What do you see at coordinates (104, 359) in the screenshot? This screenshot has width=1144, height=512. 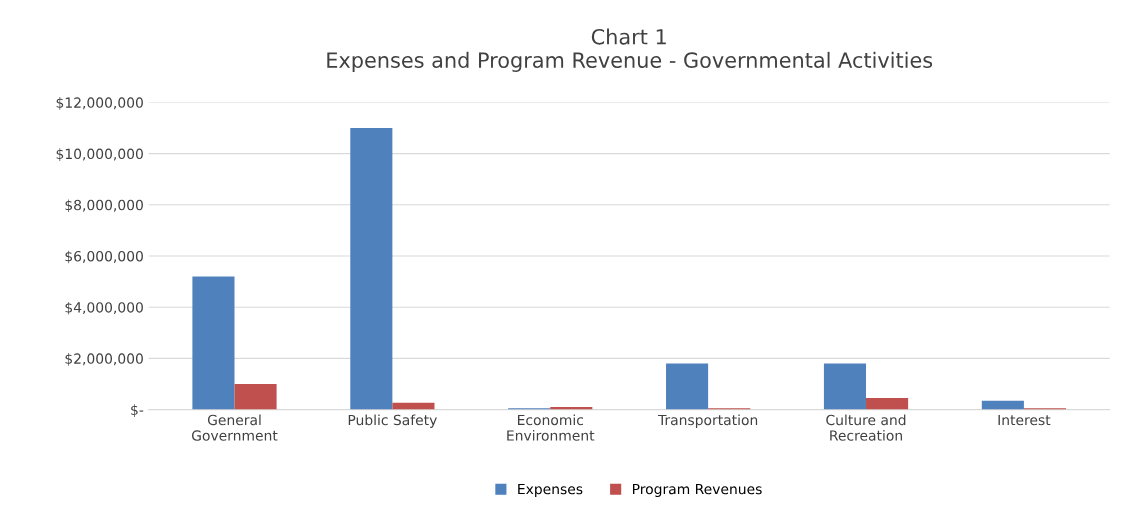 I see `y-tick-label: $2,000,000` at bounding box center [104, 359].